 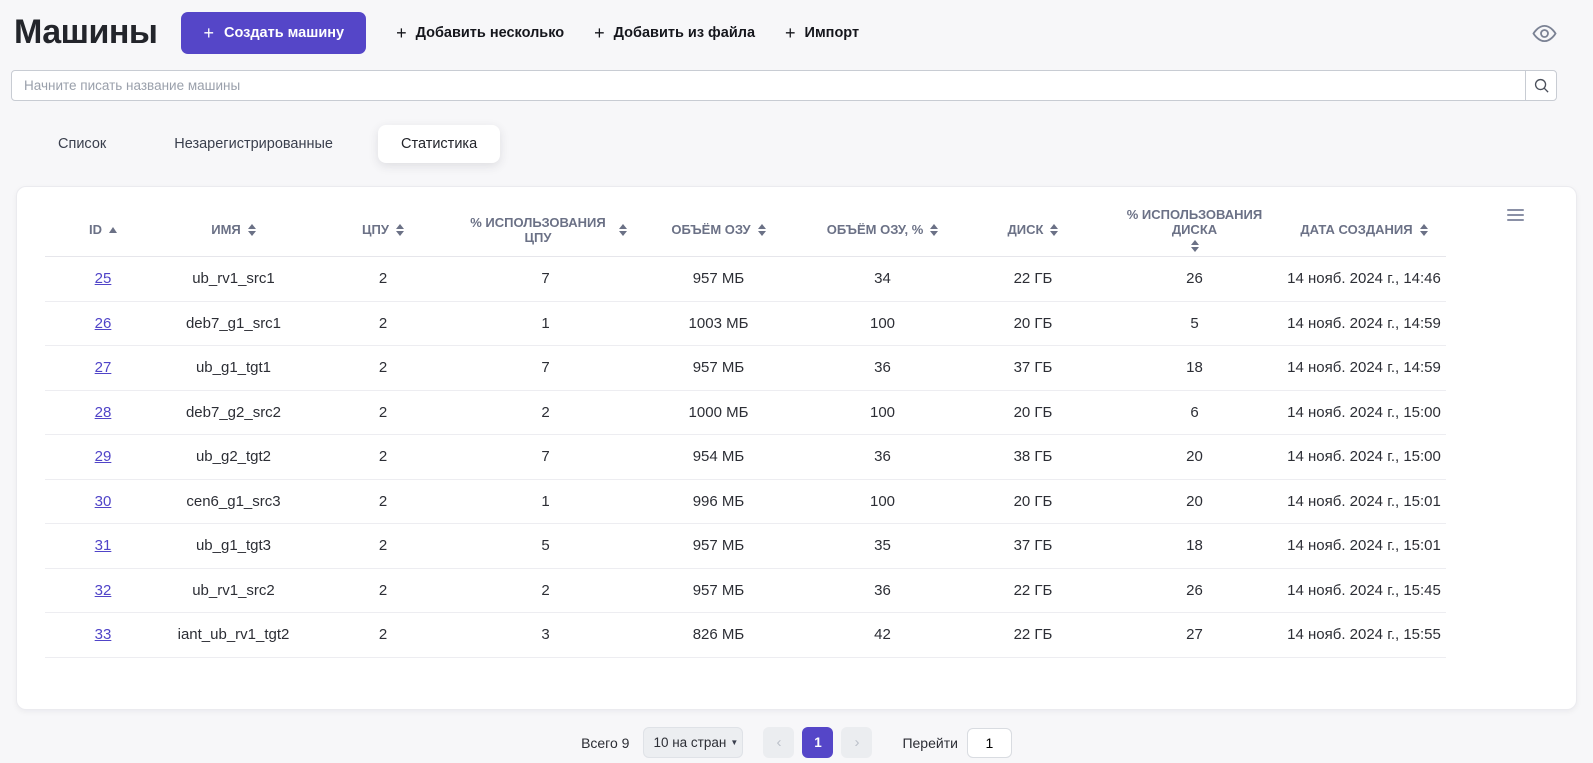 I want to click on chevron-right-icon: ›, so click(x=857, y=742).